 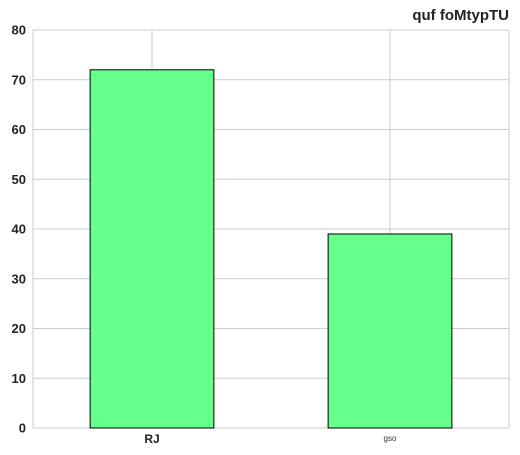 I want to click on y-tick-label: 20, so click(x=19, y=328).